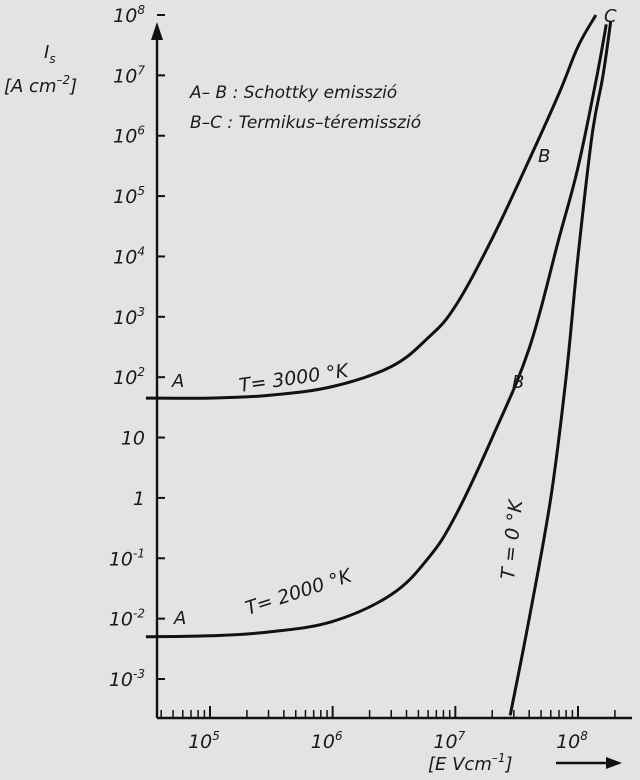 The image size is (640, 780). I want to click on x-axis-arrow-head, so click(614, 763).